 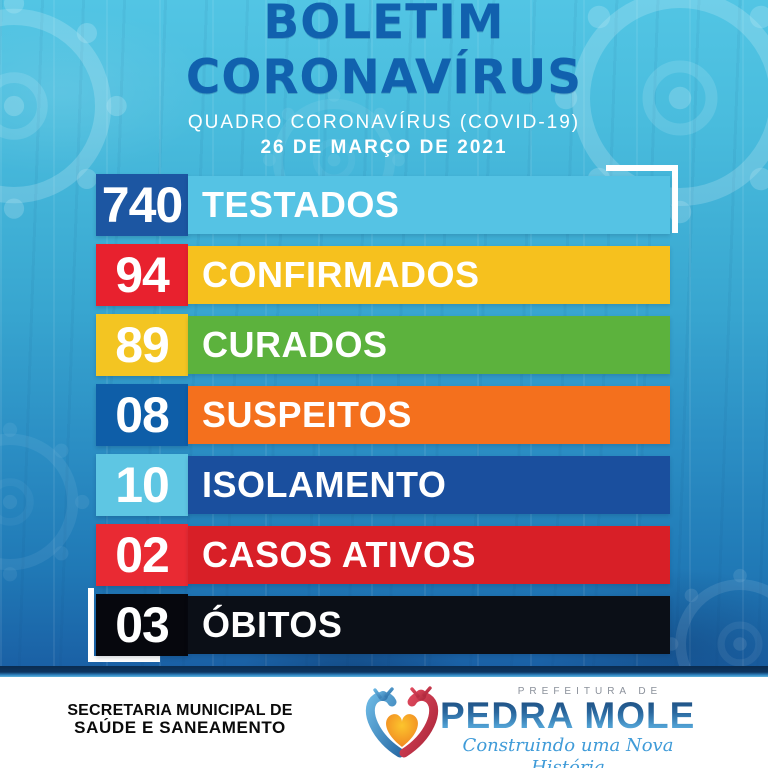 I want to click on stat-row-suspeitos: 08 SUSPEITOS, so click(x=383, y=415).